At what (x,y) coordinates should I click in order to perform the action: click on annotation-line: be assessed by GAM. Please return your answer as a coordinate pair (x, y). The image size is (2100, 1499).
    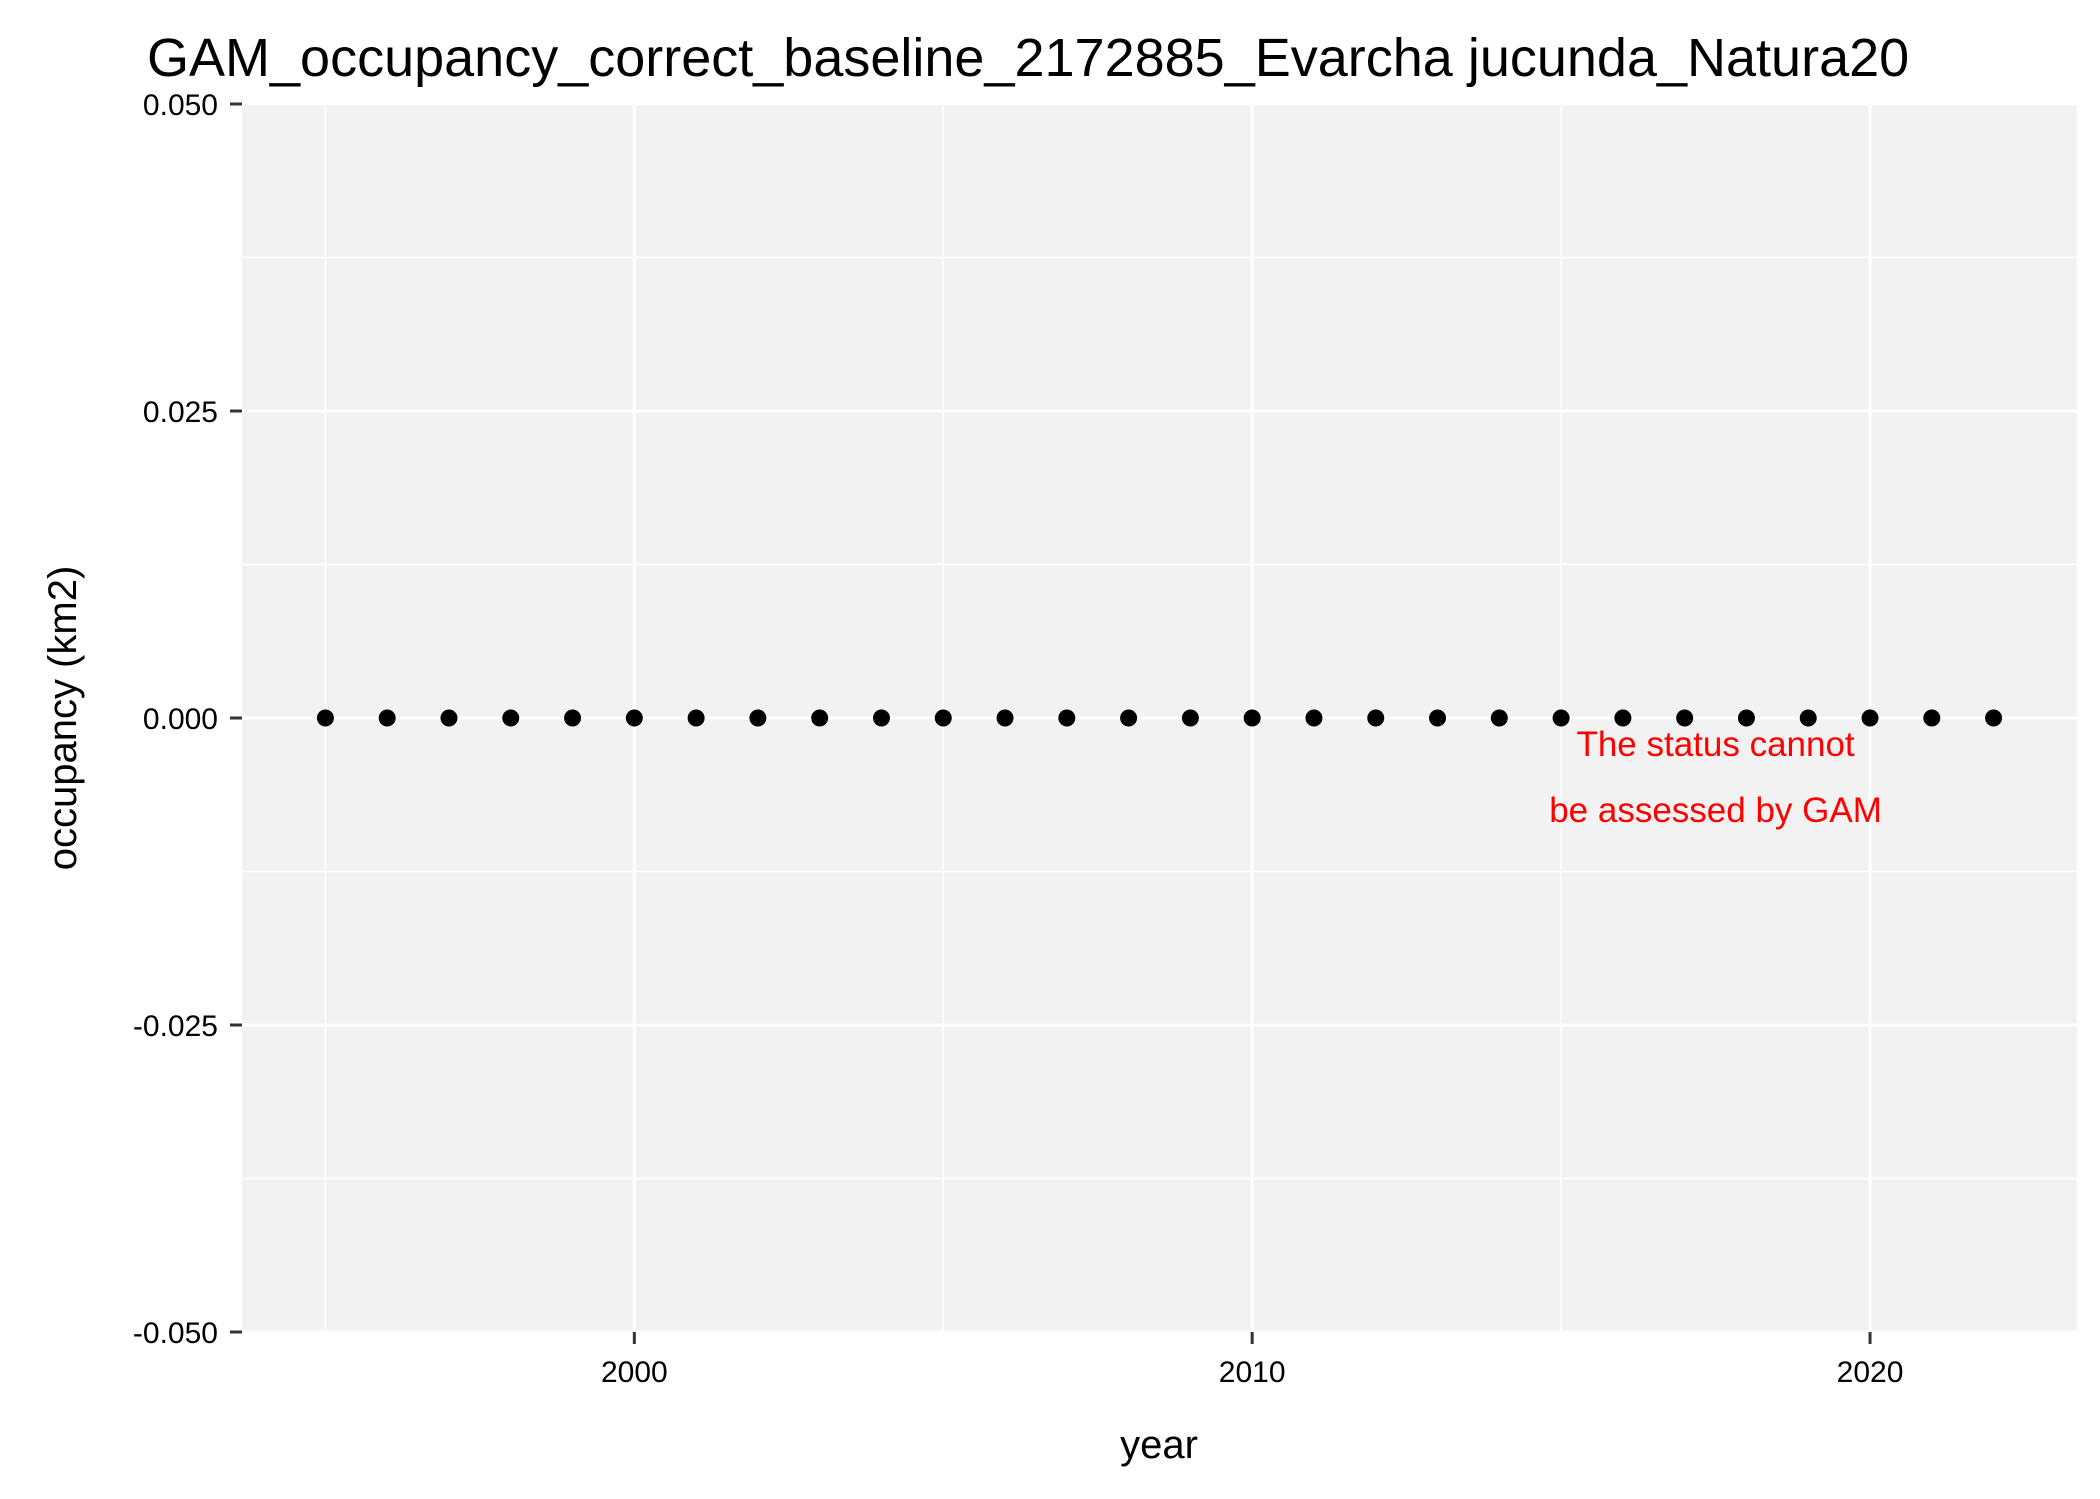
    Looking at the image, I should click on (1715, 810).